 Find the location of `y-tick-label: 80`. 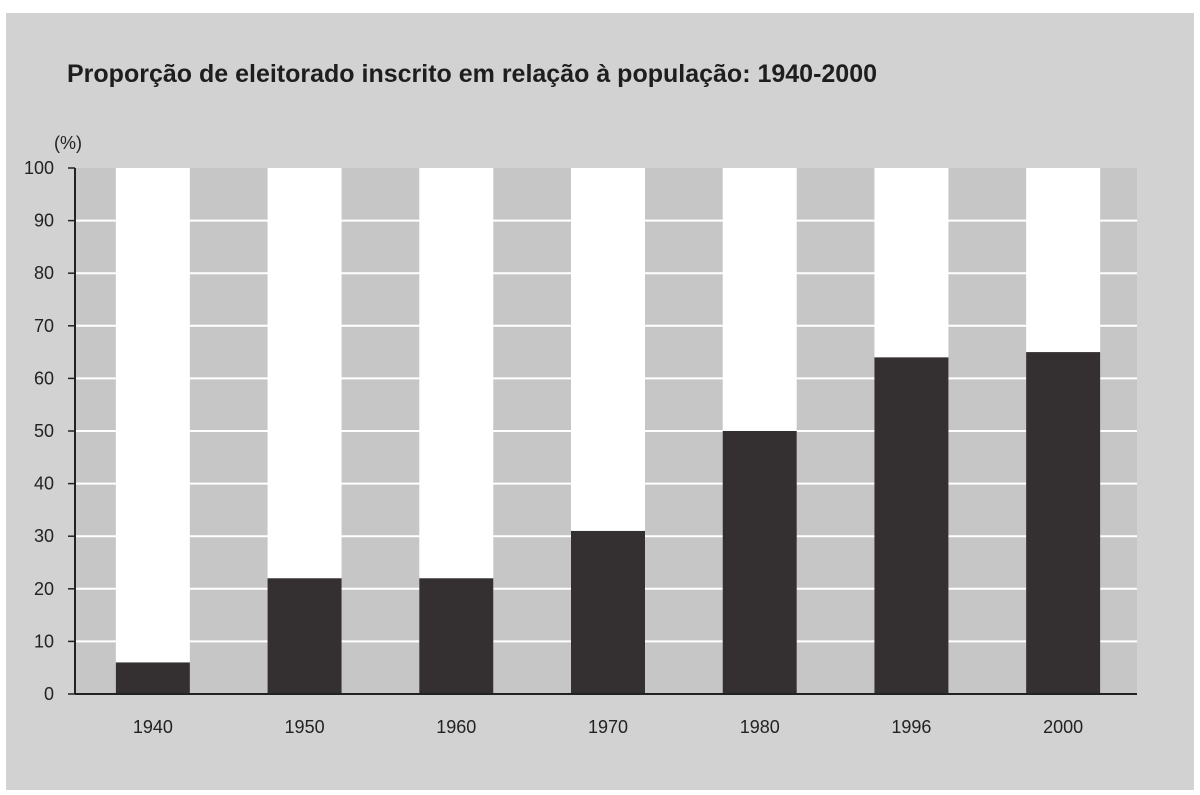

y-tick-label: 80 is located at coordinates (44, 273).